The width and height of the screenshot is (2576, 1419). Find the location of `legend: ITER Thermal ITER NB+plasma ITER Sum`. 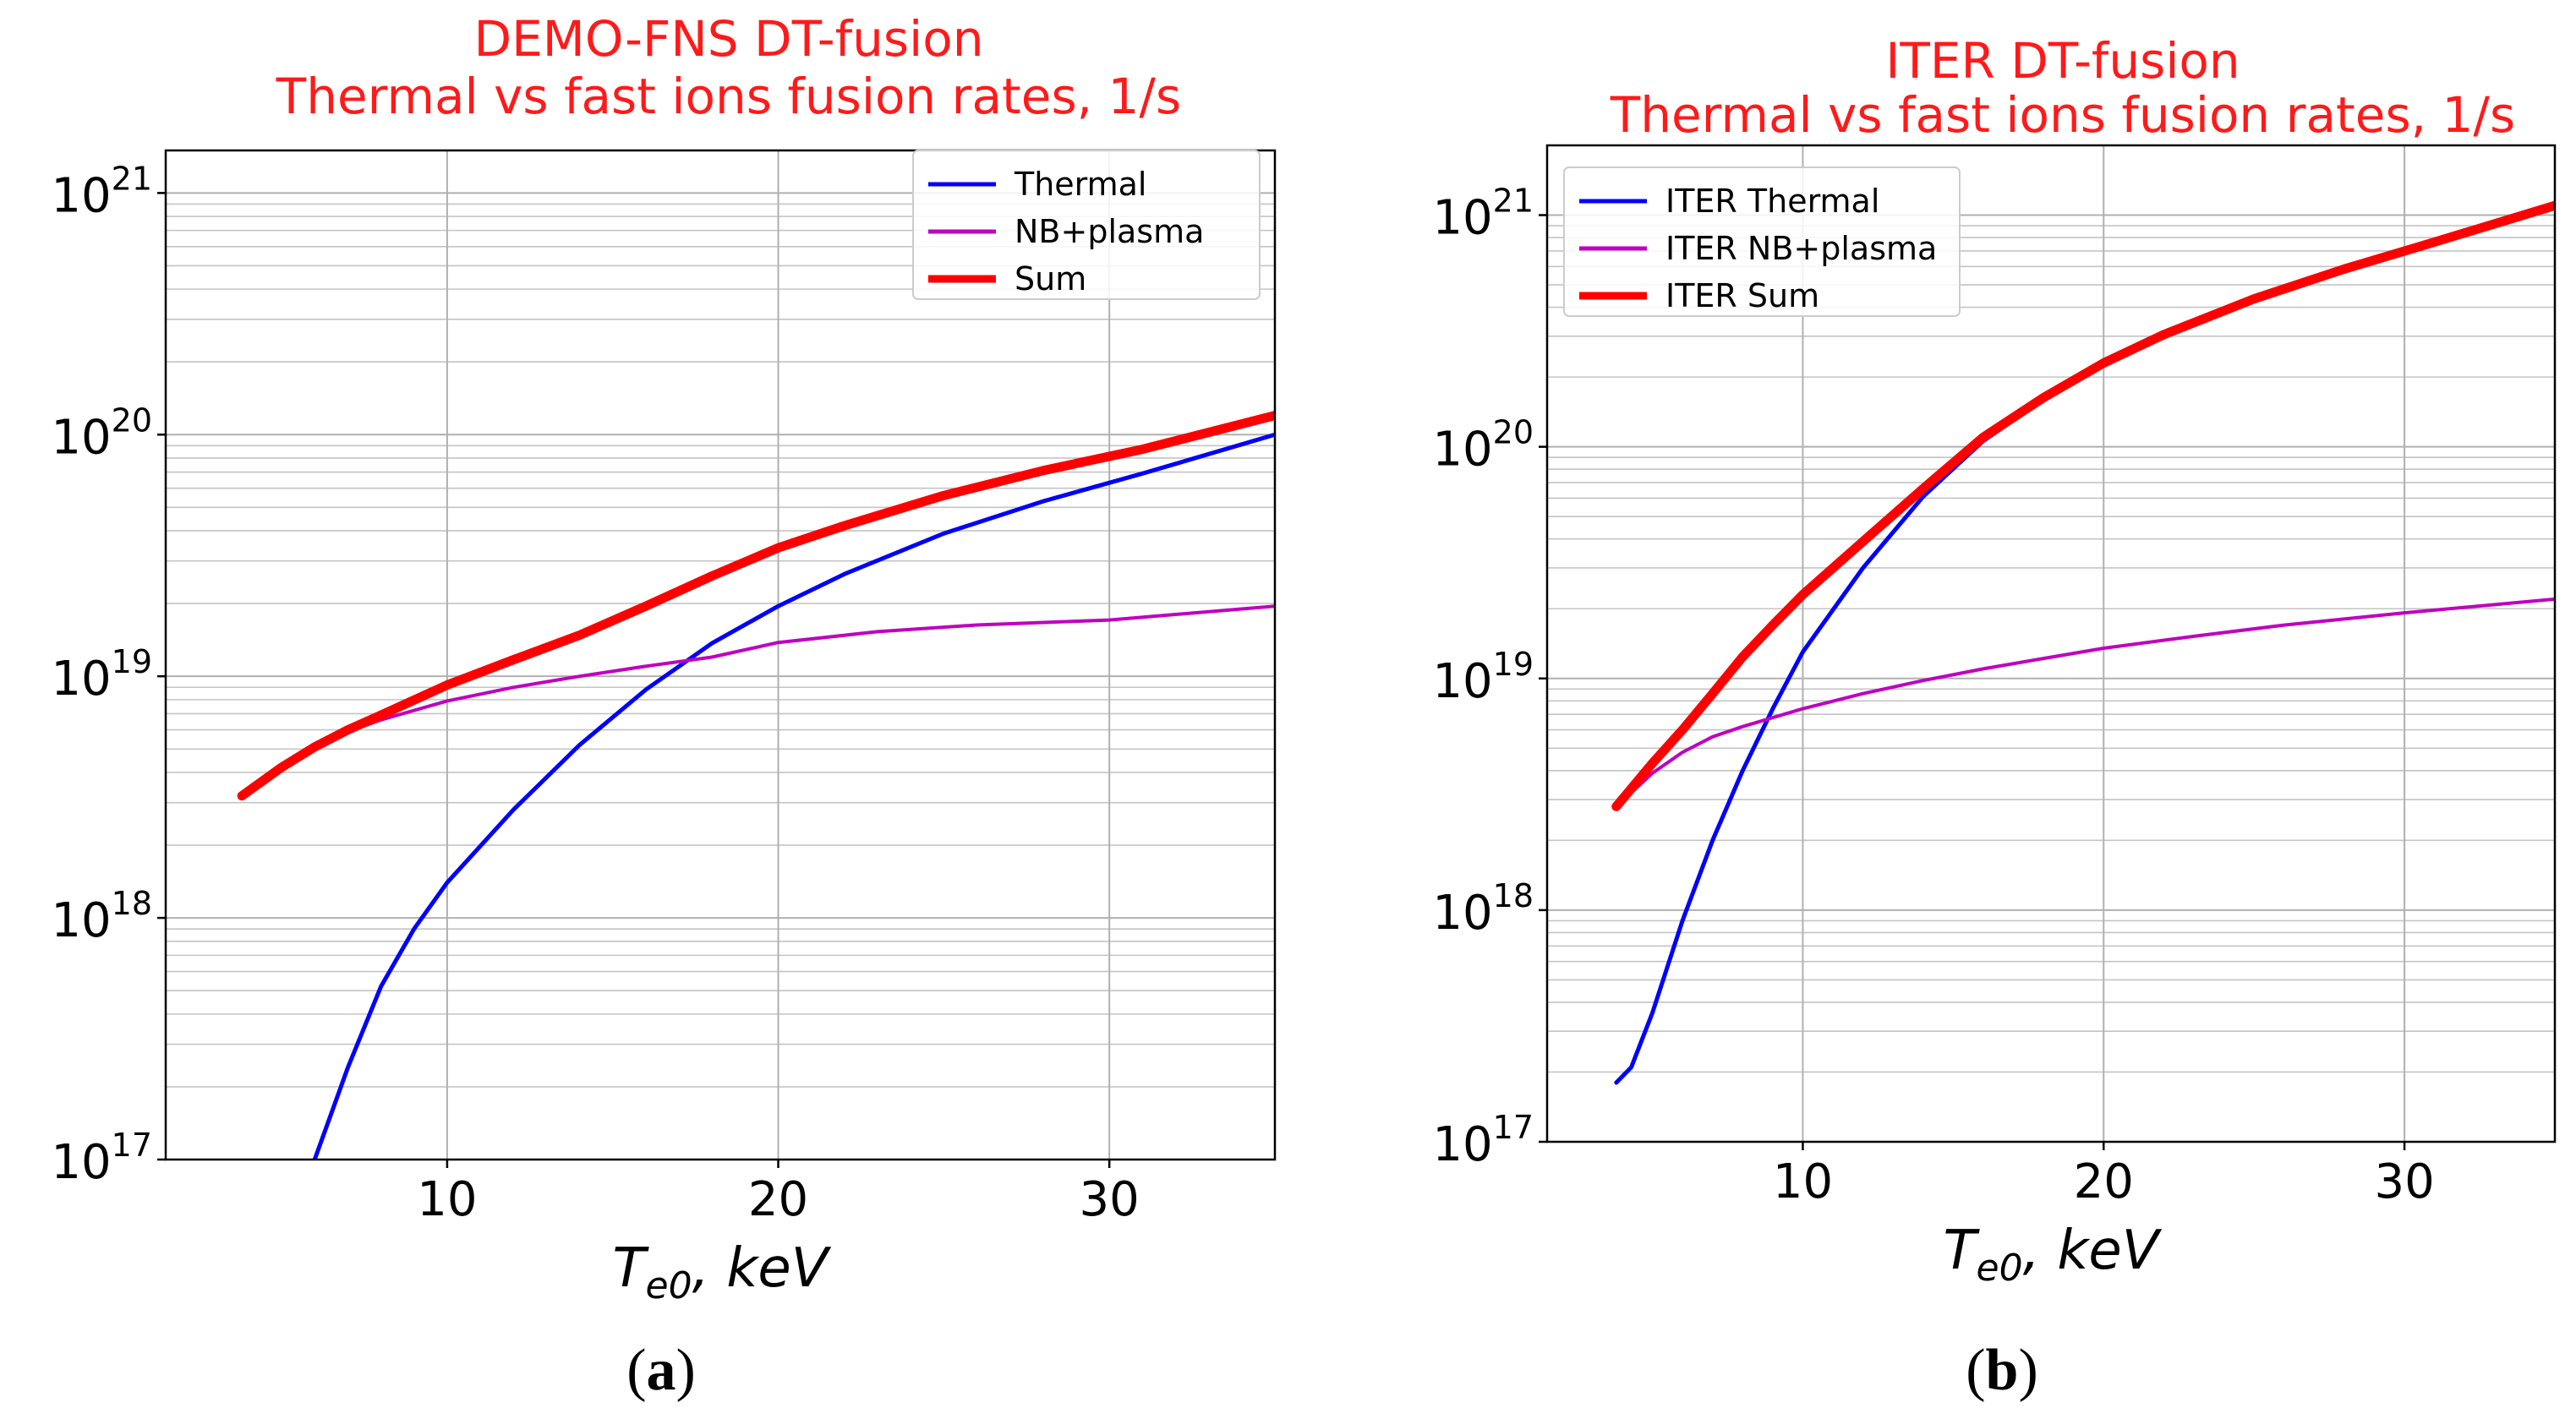

legend: ITER Thermal ITER NB+plasma ITER Sum is located at coordinates (1762, 241).